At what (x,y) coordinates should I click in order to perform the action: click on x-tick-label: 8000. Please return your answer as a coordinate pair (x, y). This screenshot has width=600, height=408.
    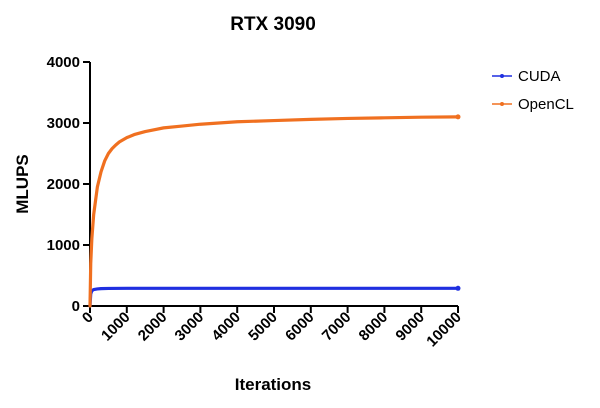
    Looking at the image, I should click on (374, 327).